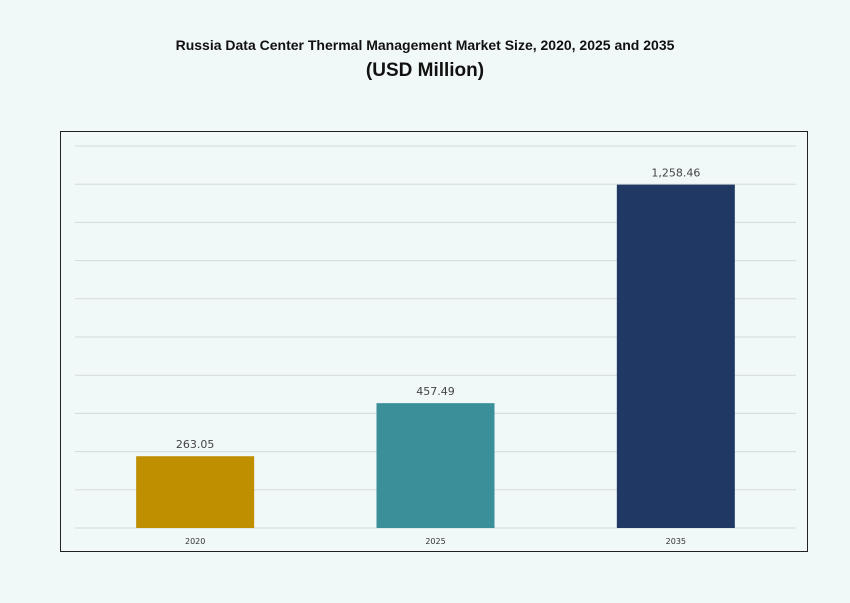  What do you see at coordinates (195, 444) in the screenshot?
I see `data-label-2020: 263.05` at bounding box center [195, 444].